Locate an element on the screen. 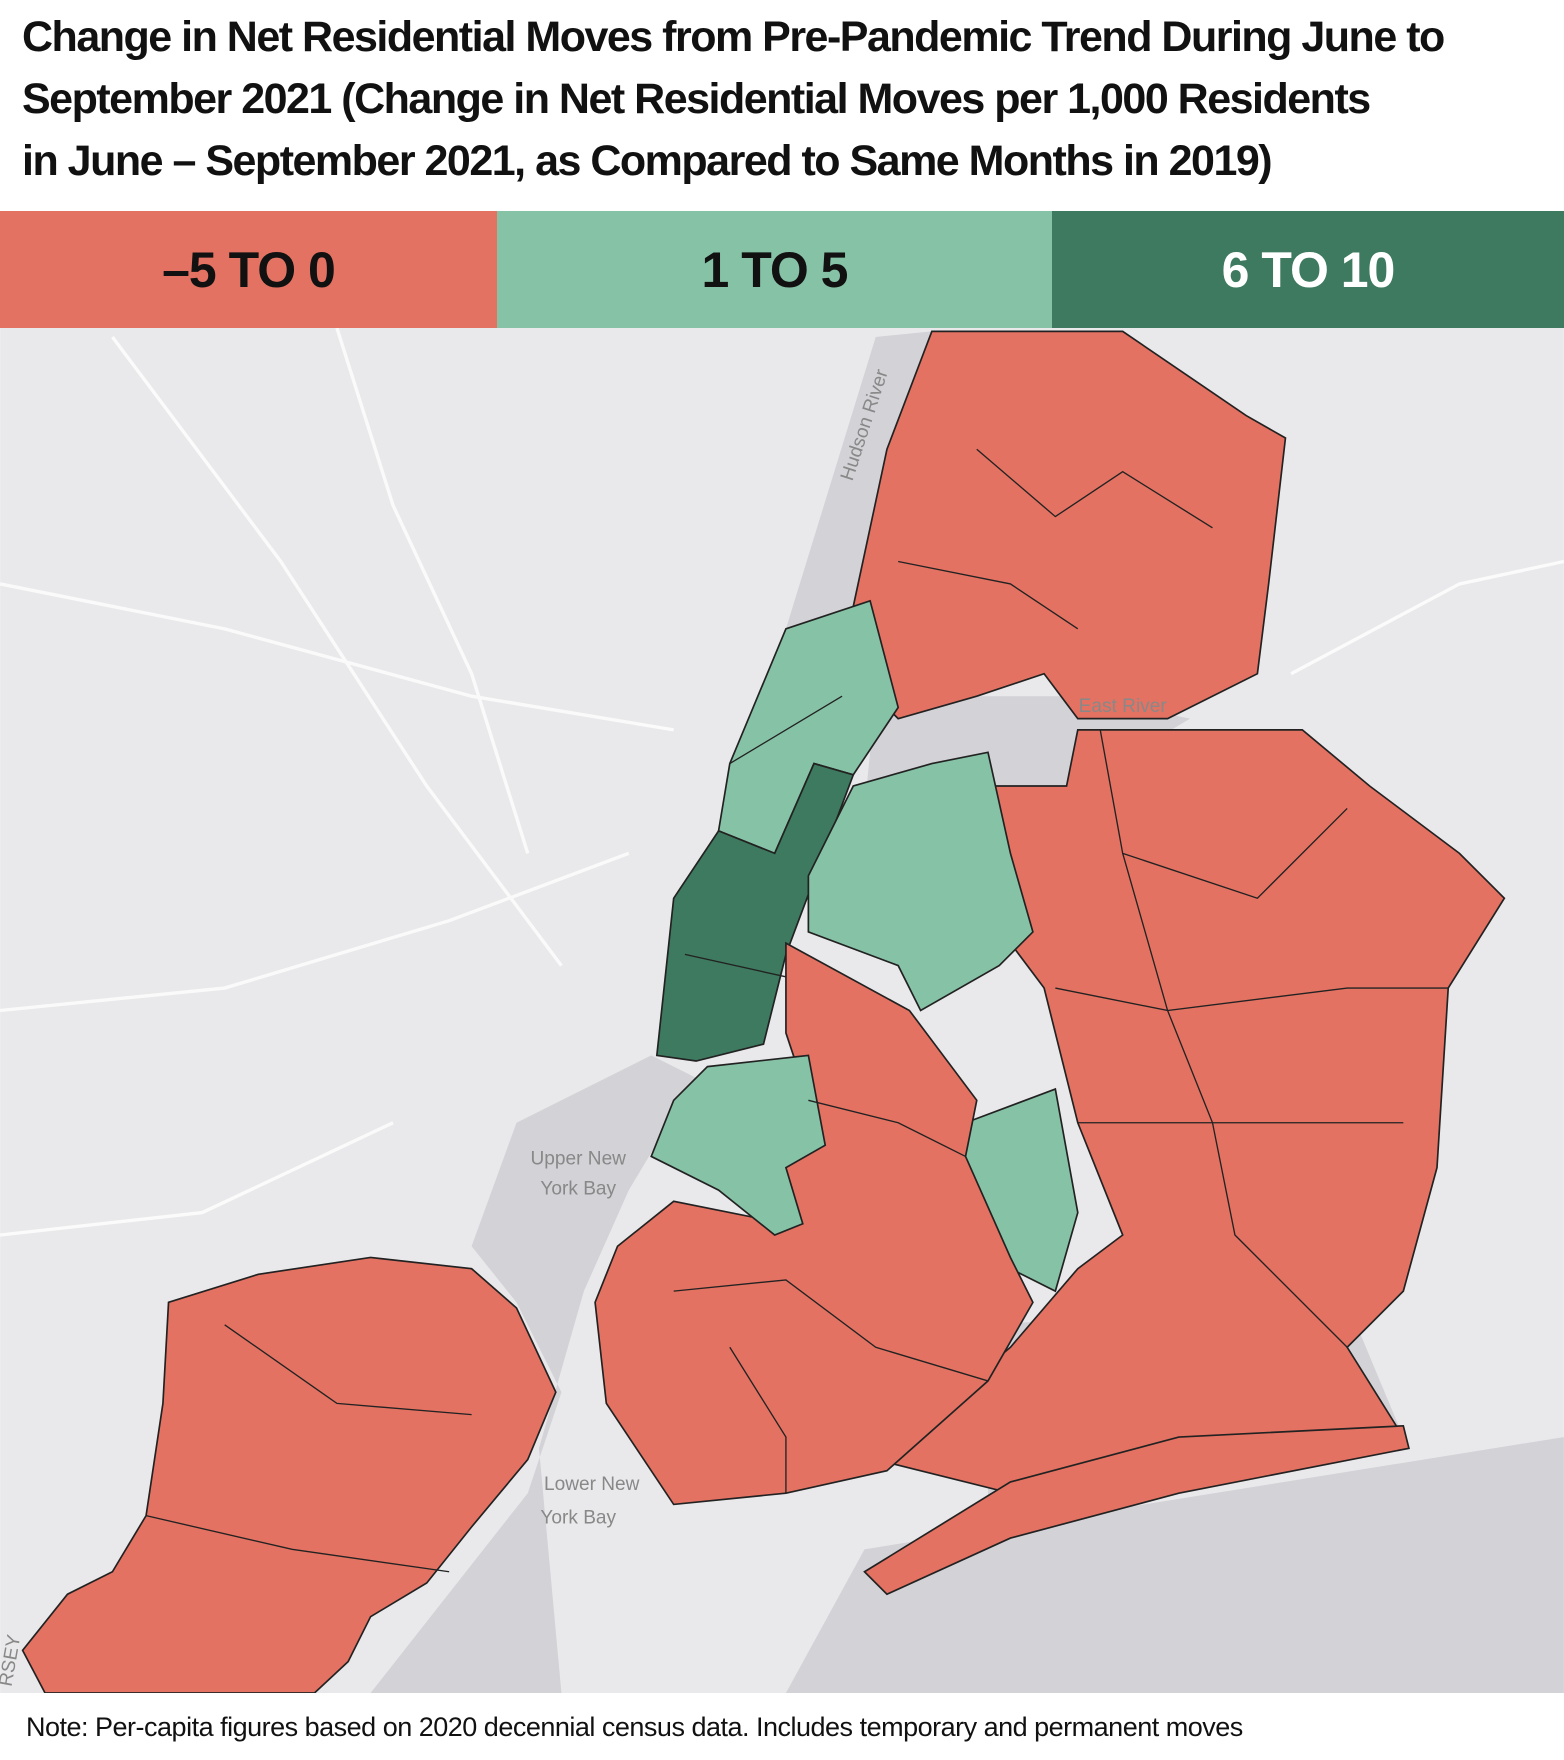 This screenshot has width=1564, height=1760. legend-label: –5 TO 0 is located at coordinates (249, 269).